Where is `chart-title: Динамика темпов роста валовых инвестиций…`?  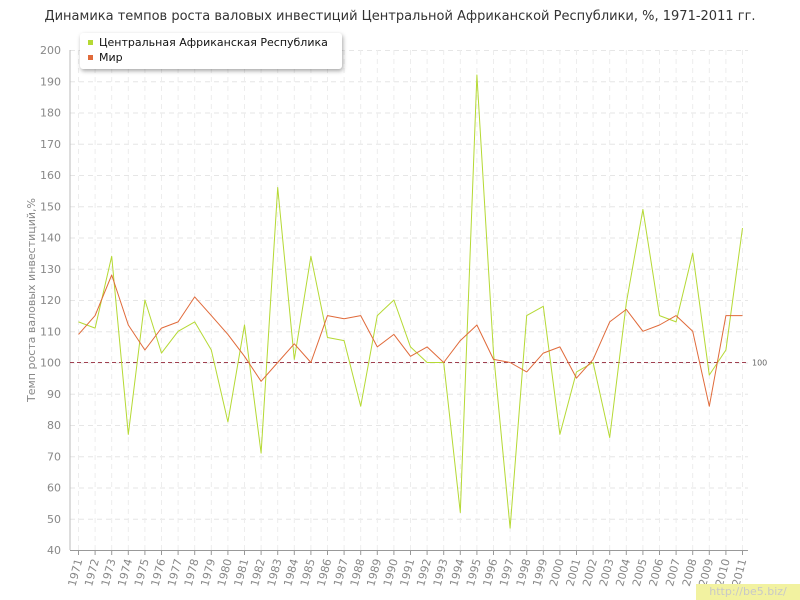
chart-title: Динамика темпов роста валовых инвестиций… is located at coordinates (400, 16).